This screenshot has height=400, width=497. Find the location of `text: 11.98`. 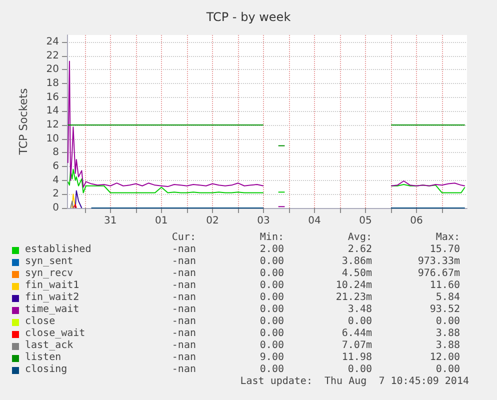

text: 11.98 is located at coordinates (356, 358).